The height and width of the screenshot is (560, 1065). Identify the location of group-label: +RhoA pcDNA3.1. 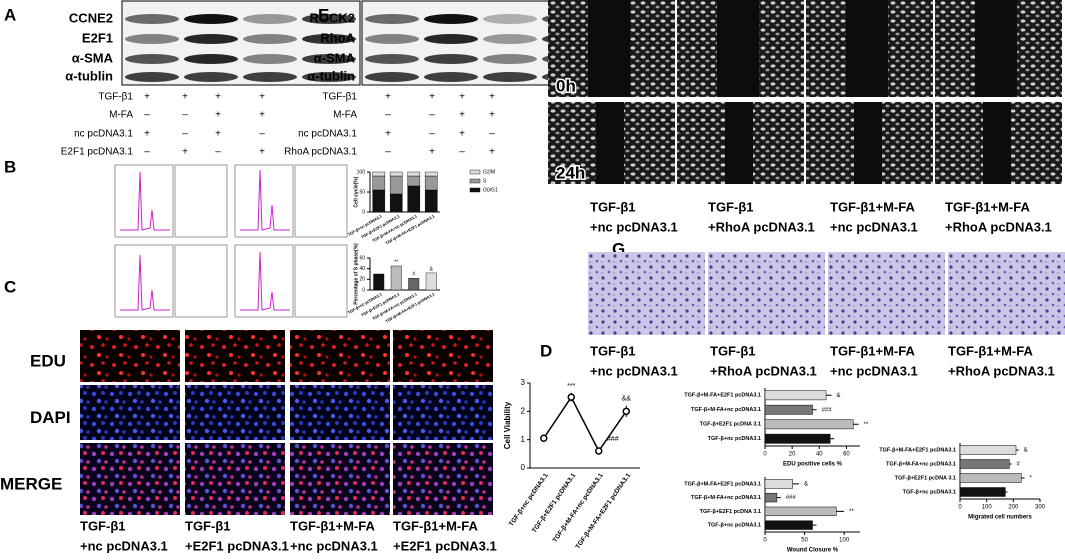
(998, 226).